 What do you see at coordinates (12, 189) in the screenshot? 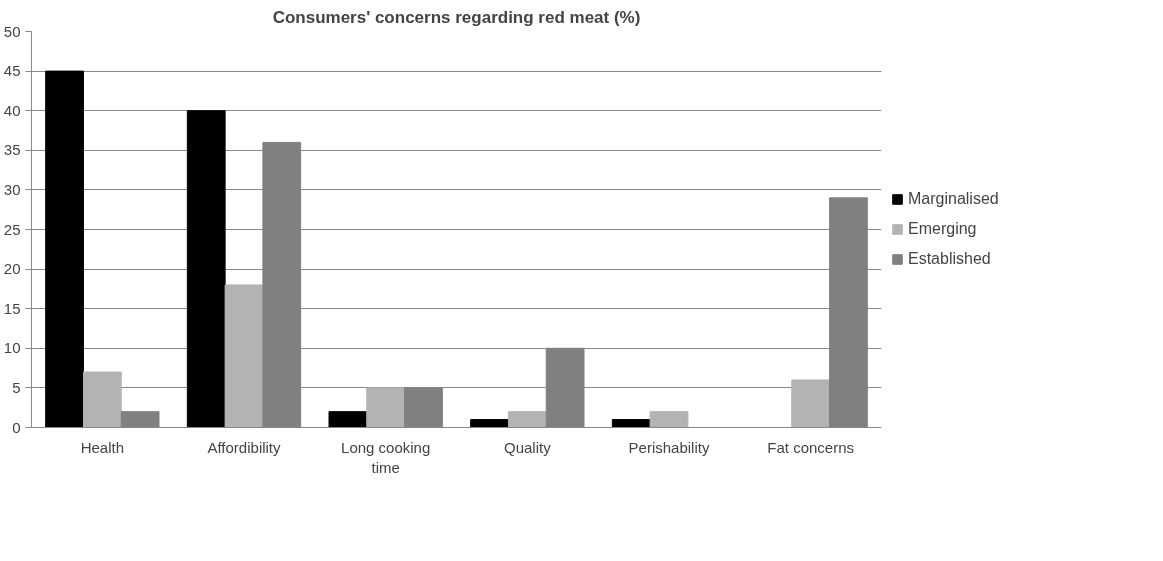
I see `y-tick-label: 30` at bounding box center [12, 189].